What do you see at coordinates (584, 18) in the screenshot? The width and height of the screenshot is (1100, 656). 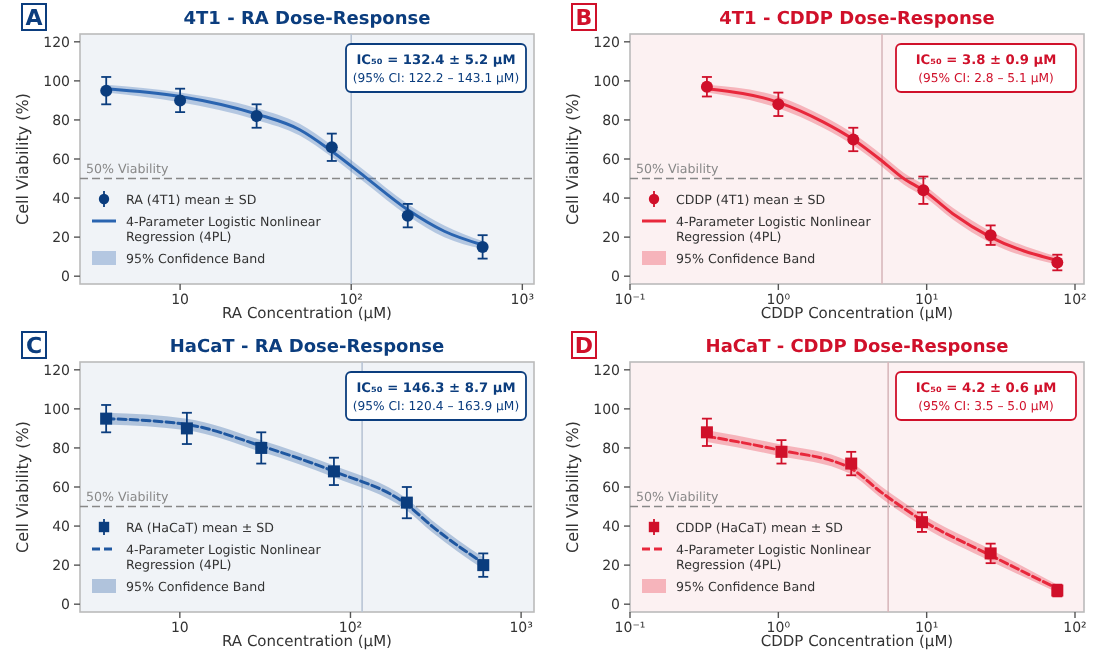 I see `text: B` at bounding box center [584, 18].